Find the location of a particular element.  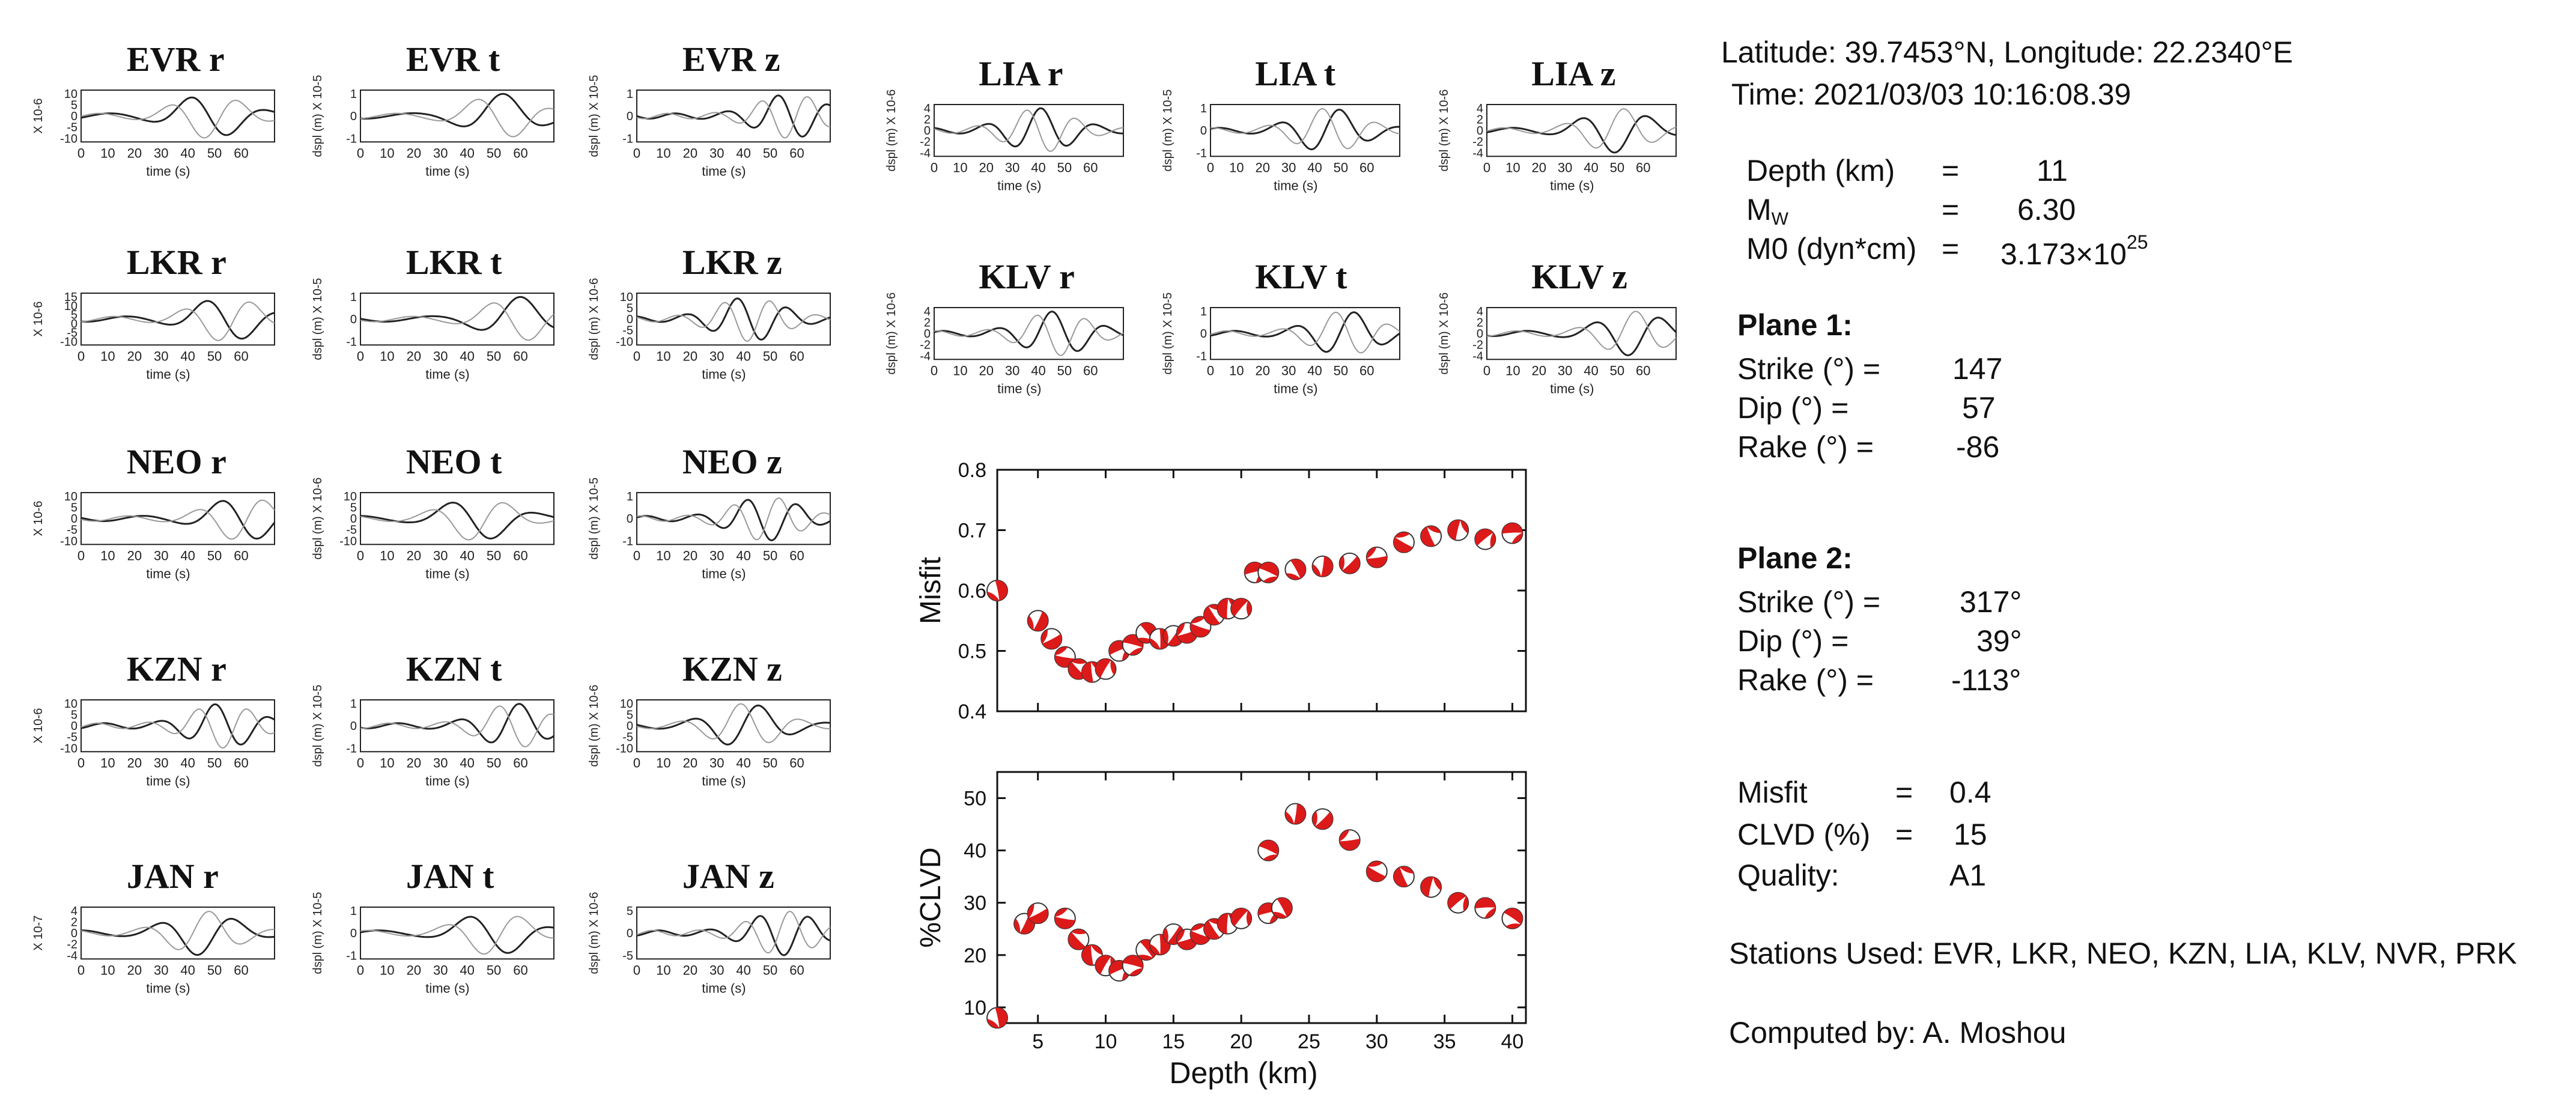

ytick-label: -2 is located at coordinates (72, 945).